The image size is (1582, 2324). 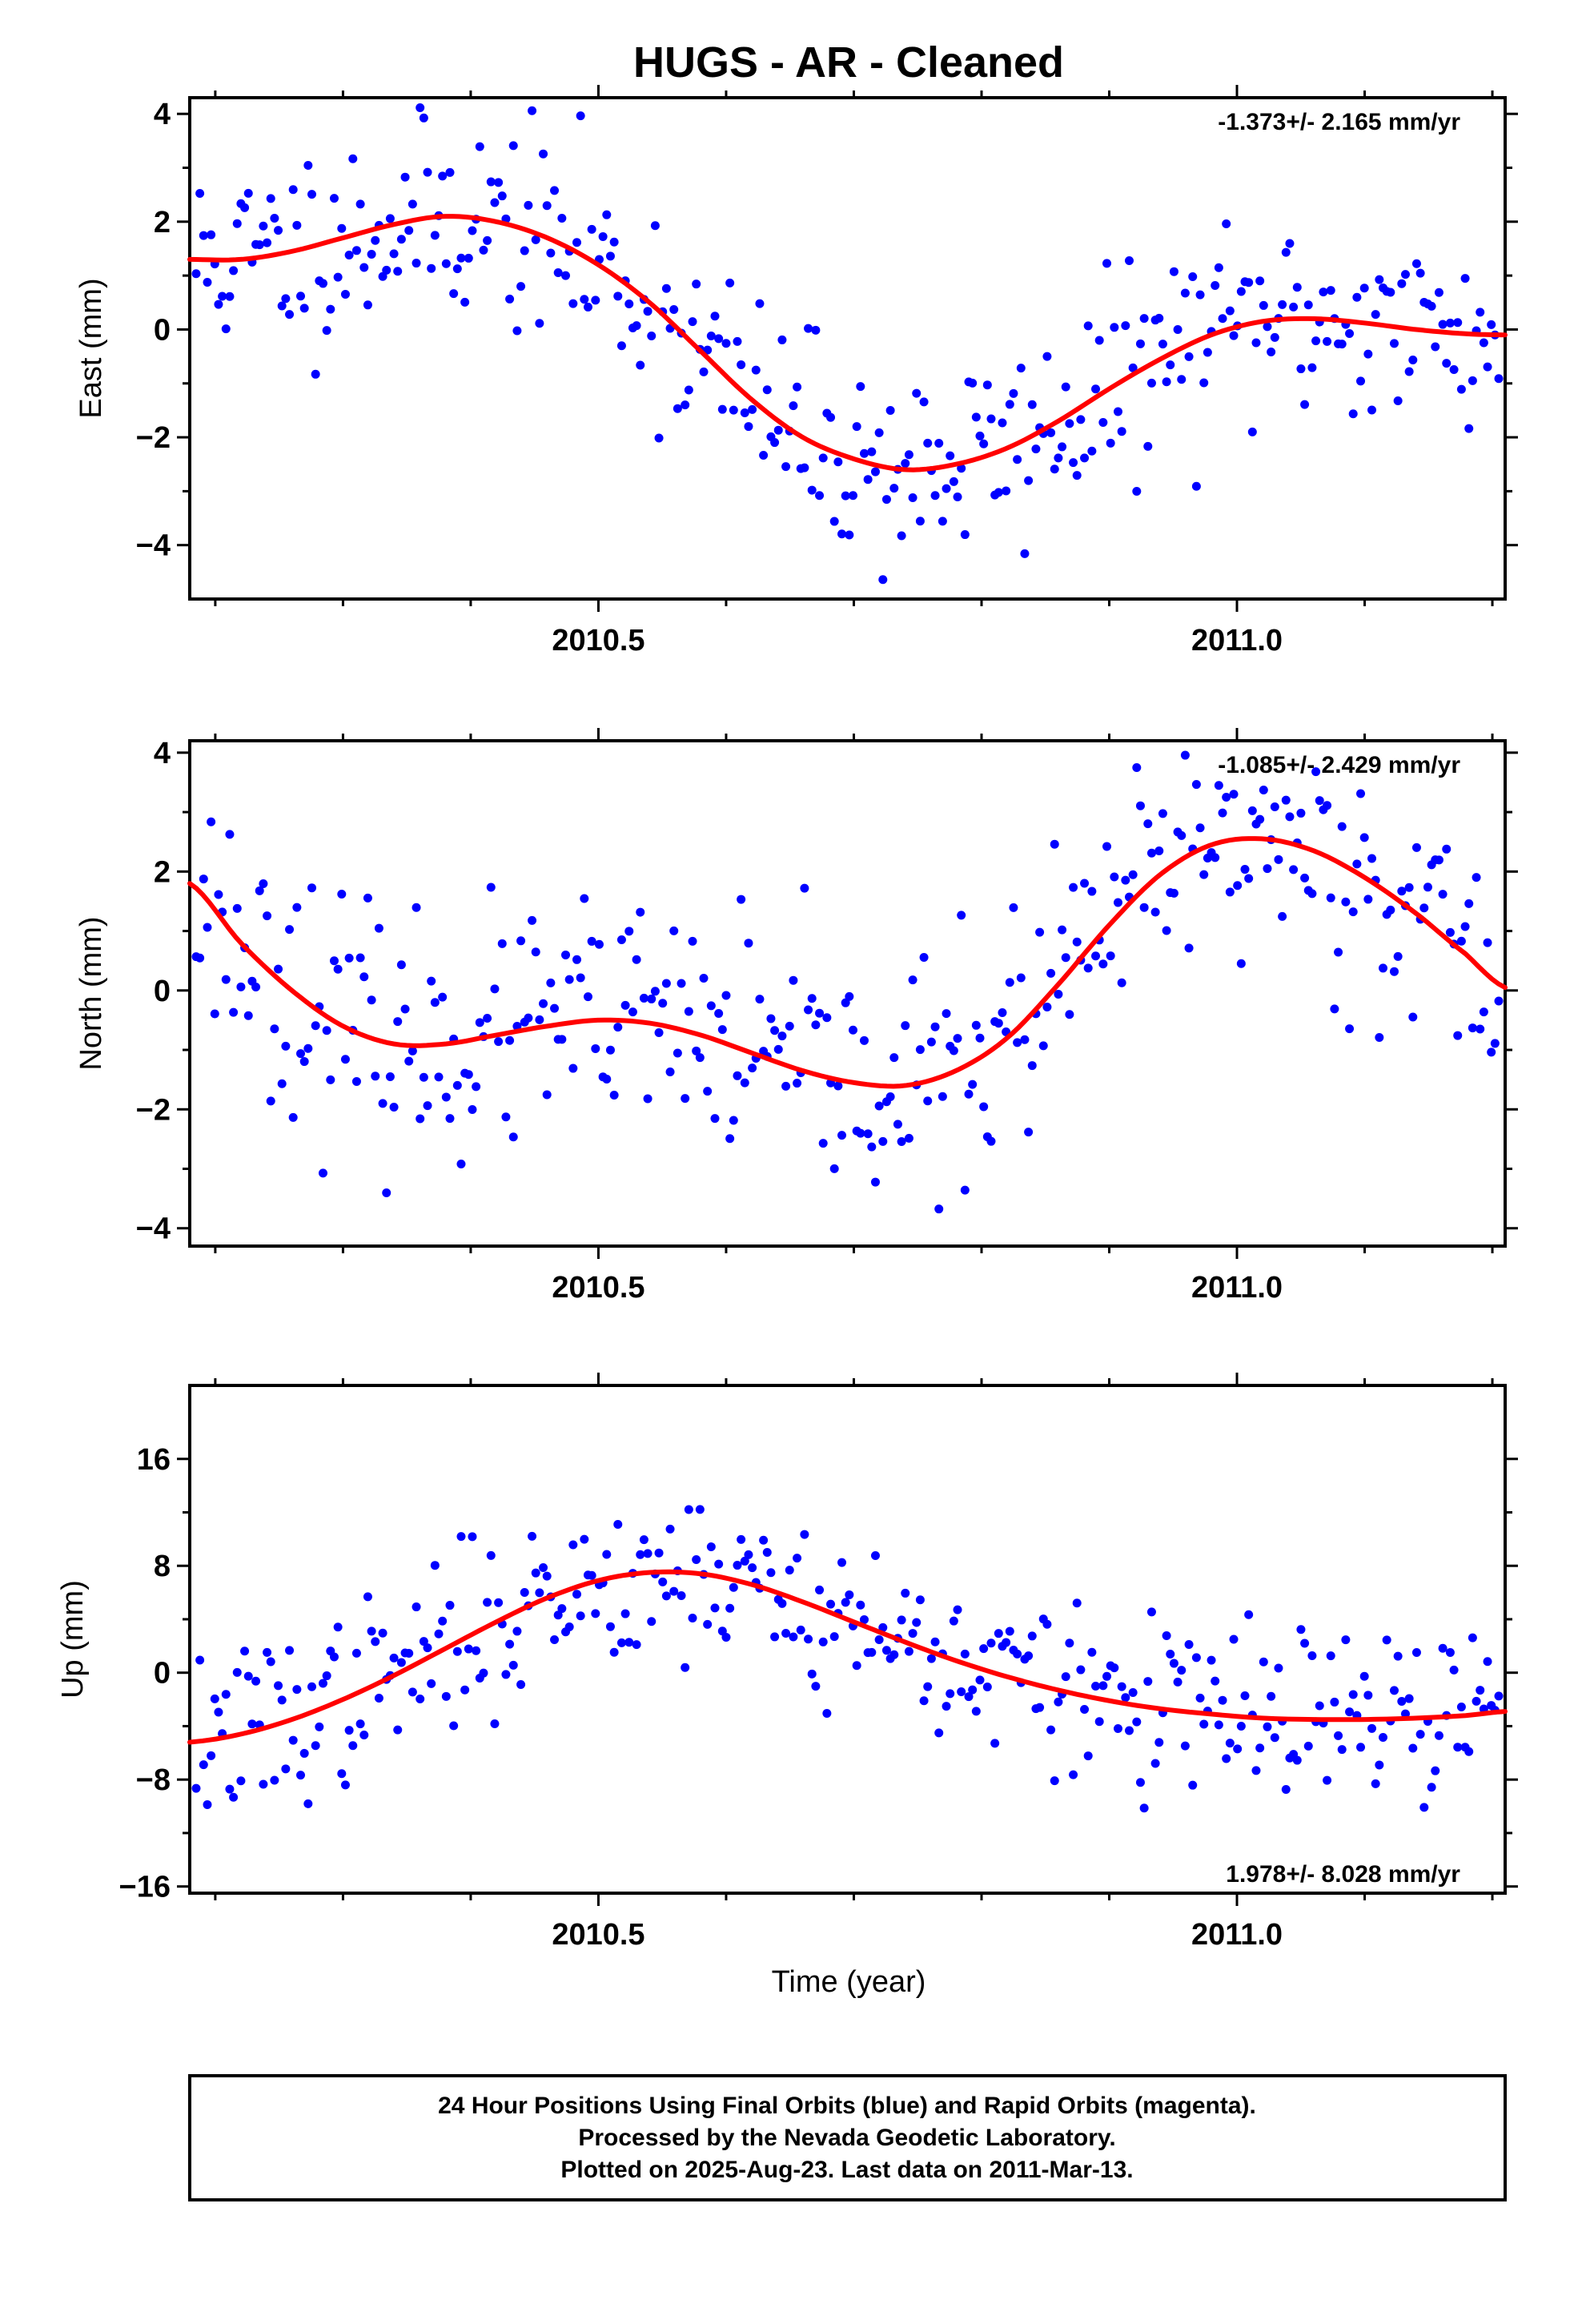 What do you see at coordinates (849, 1982) in the screenshot?
I see `x-axis-label: Time (year)` at bounding box center [849, 1982].